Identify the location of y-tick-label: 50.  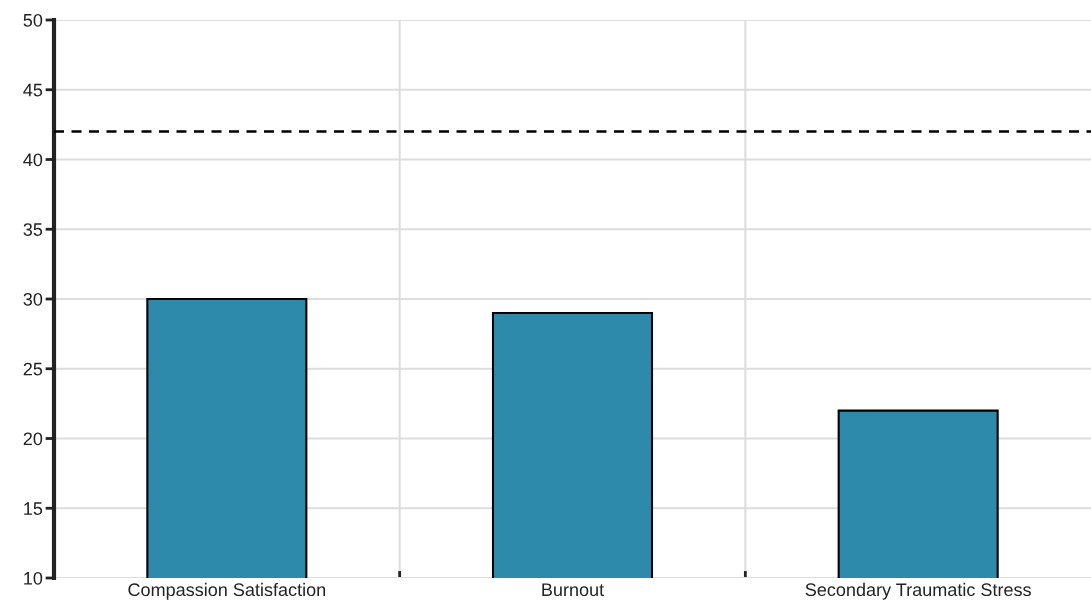
(33, 20).